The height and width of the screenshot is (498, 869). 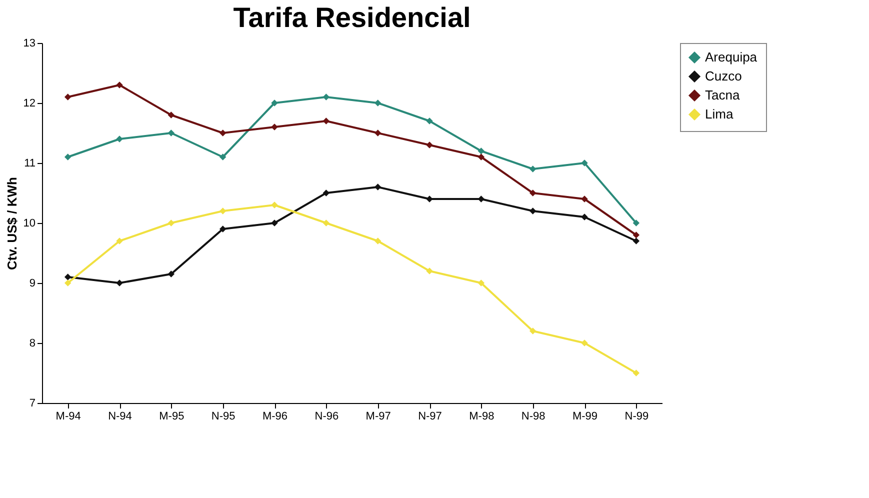 I want to click on x-tick-label: N-94, so click(x=120, y=416).